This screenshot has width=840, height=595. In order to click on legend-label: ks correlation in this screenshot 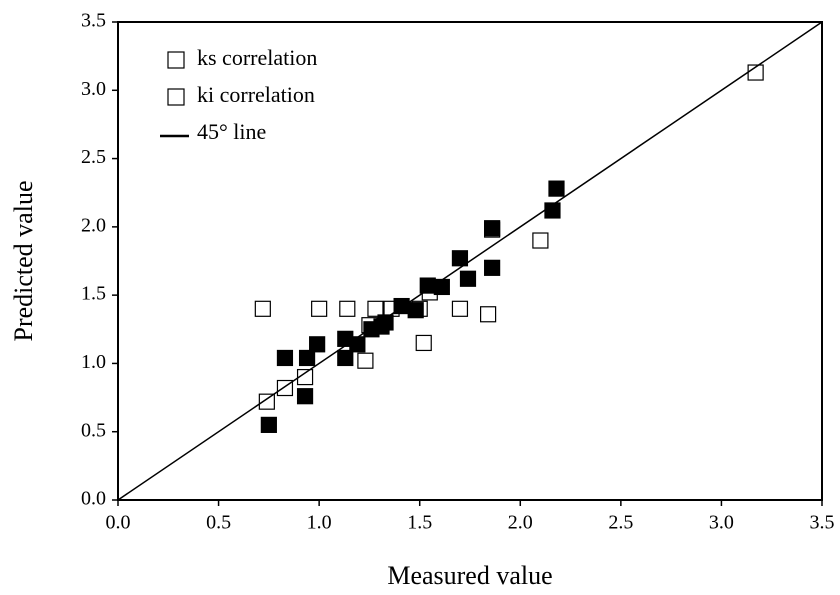, I will do `click(257, 57)`.